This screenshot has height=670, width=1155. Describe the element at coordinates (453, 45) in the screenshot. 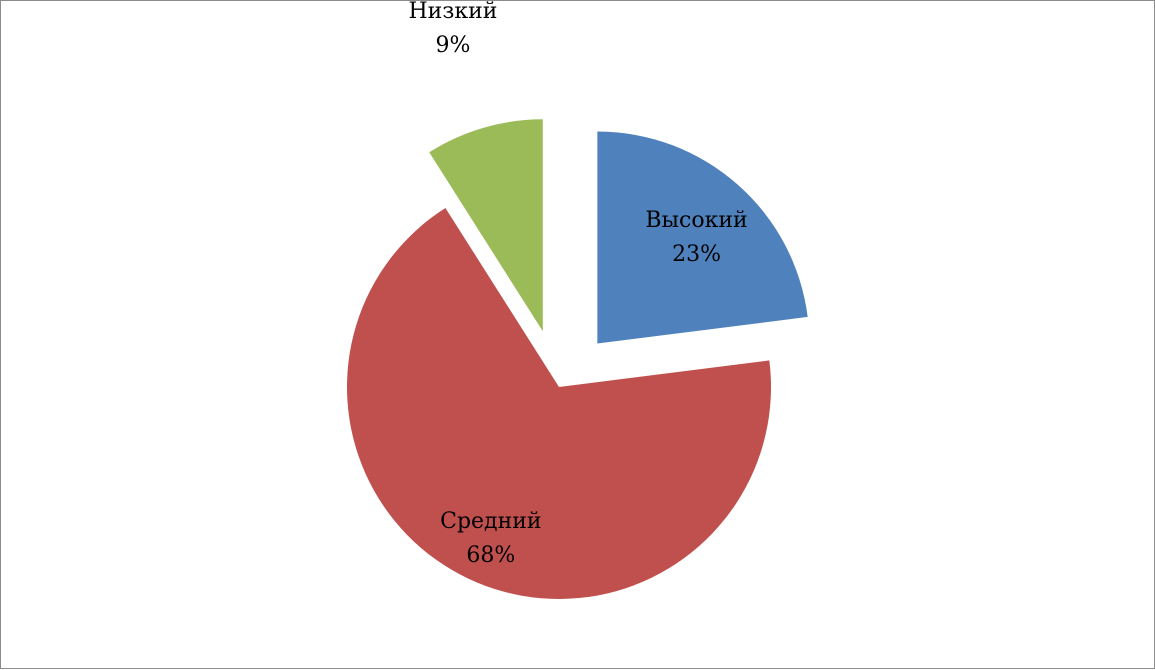

I see `slice-label-percent-3: 9%` at that location.